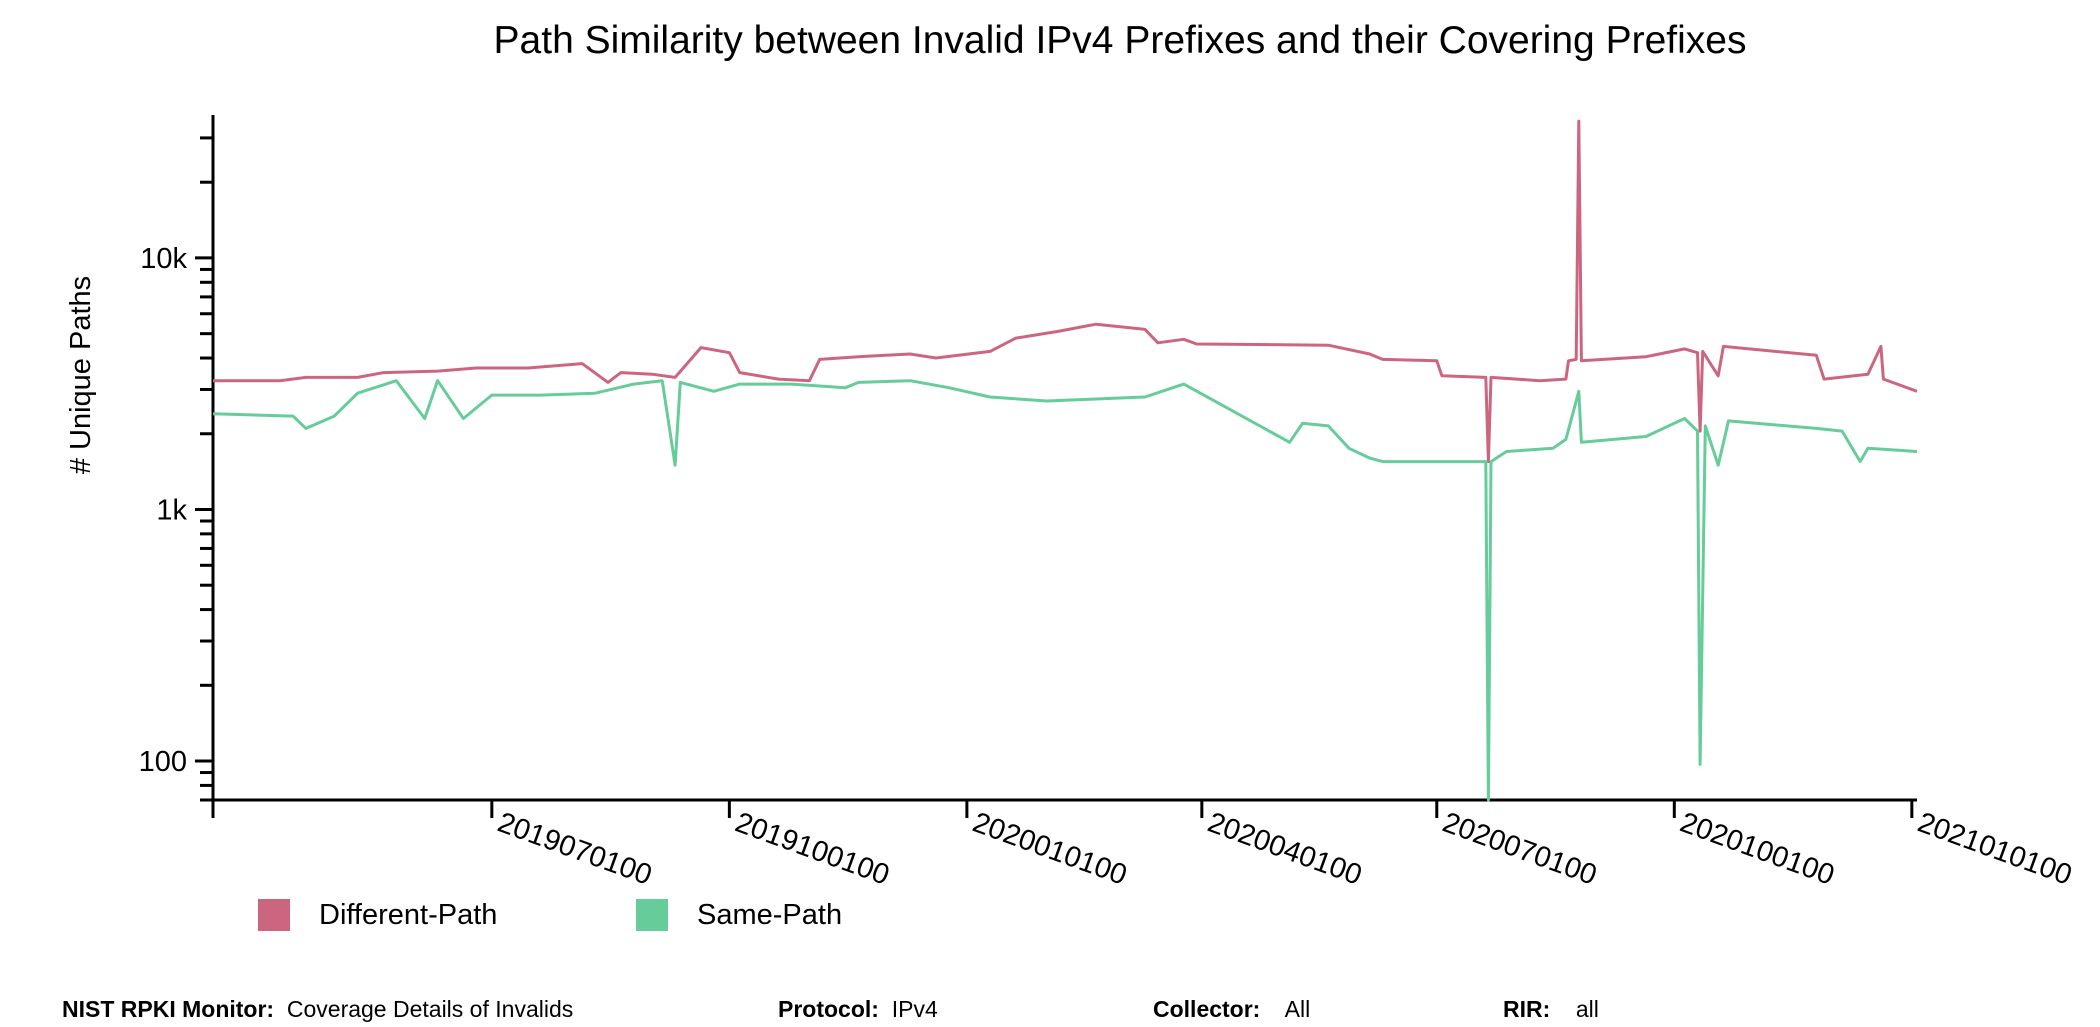 This screenshot has height=1027, width=2100. I want to click on footer-collector-value: All, so click(1297, 1009).